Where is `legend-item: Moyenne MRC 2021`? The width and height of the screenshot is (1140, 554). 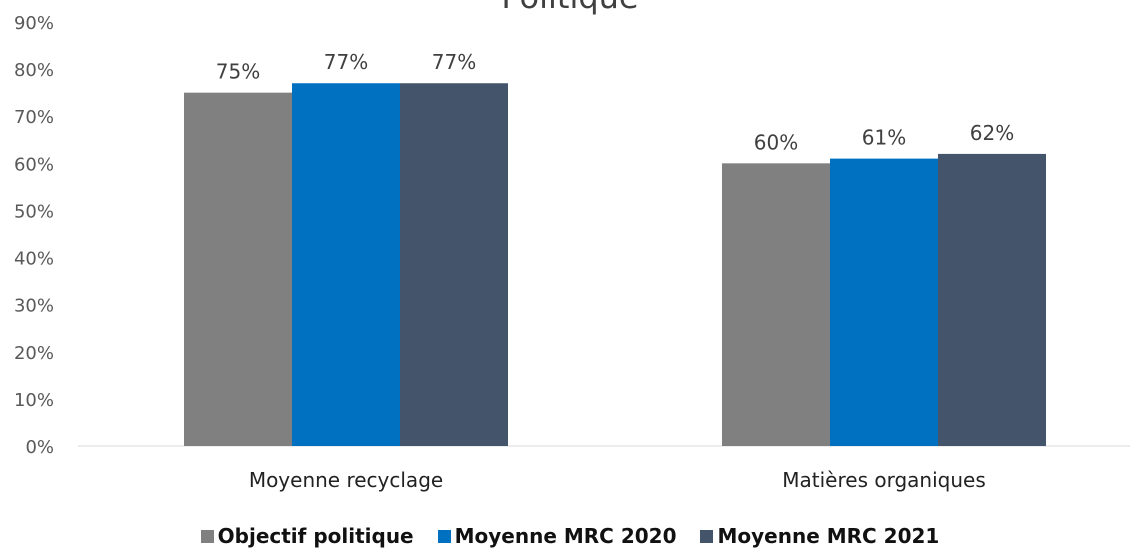 legend-item: Moyenne MRC 2021 is located at coordinates (819, 536).